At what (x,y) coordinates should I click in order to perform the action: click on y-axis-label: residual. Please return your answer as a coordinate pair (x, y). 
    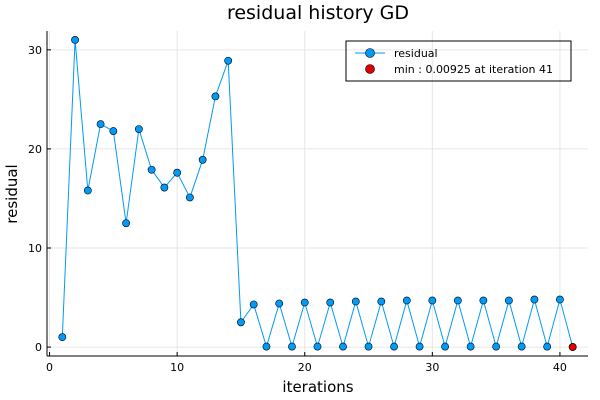
    Looking at the image, I should click on (12, 193).